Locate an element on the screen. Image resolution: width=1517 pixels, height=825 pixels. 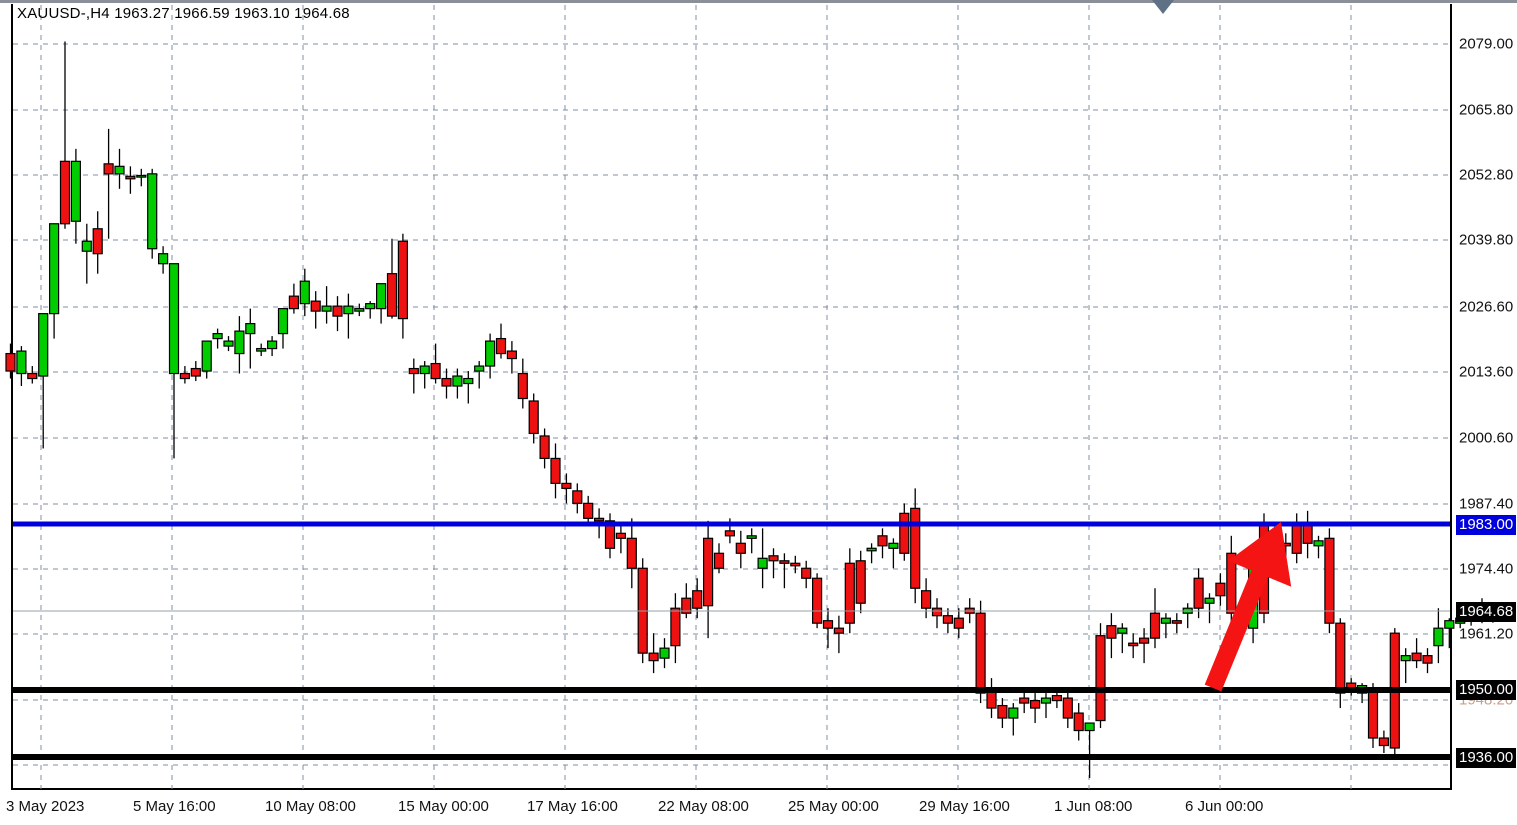
price-axis-label-1983-00: 1983.00 is located at coordinates (1486, 525).